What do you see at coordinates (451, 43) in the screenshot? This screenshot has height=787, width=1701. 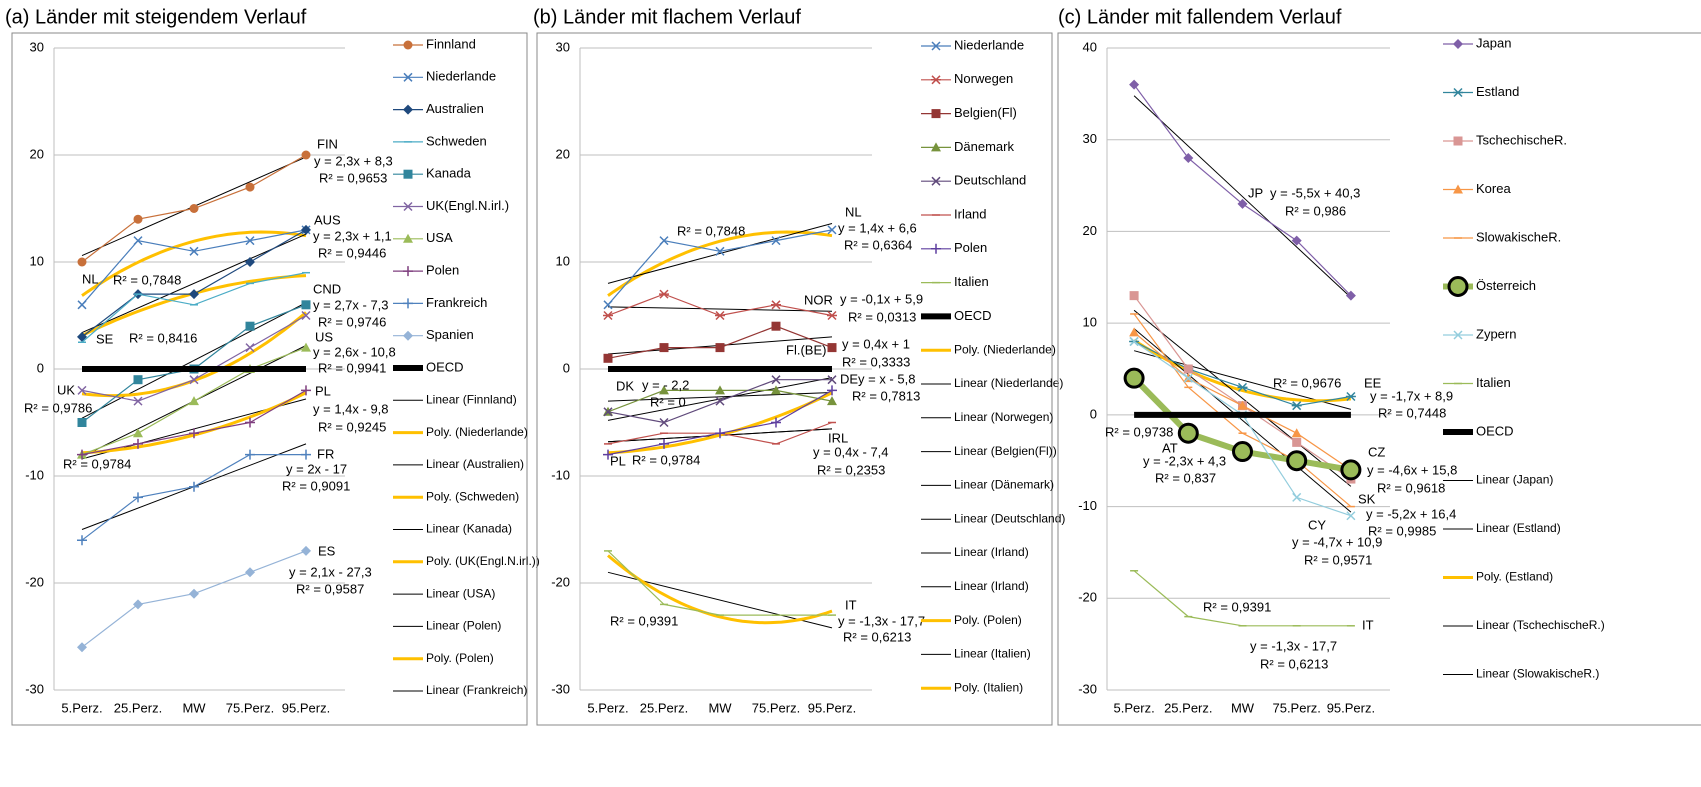 I see `legend-label: Finnland` at bounding box center [451, 43].